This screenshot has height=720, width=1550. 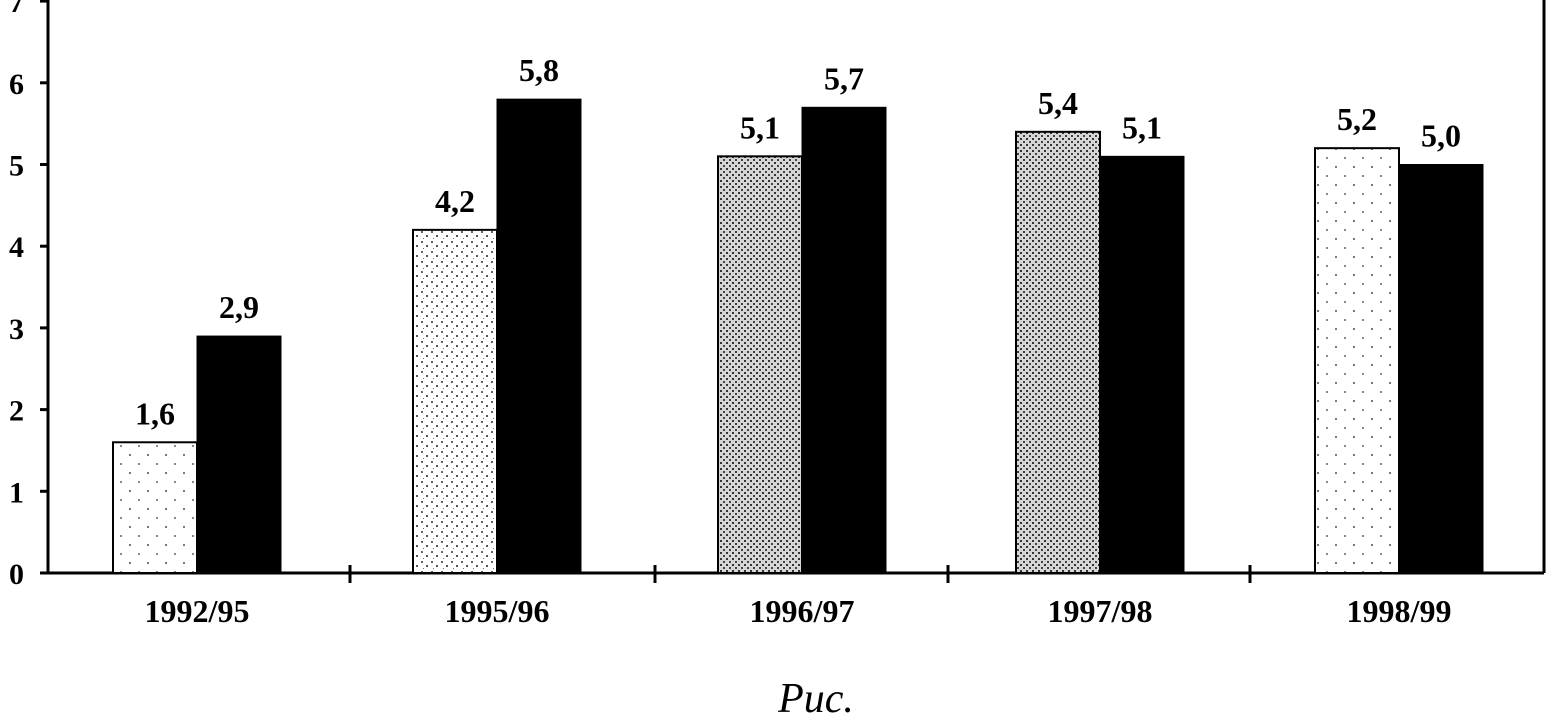 I want to click on data-label-series-2-3: 5,1, so click(x=1142, y=127).